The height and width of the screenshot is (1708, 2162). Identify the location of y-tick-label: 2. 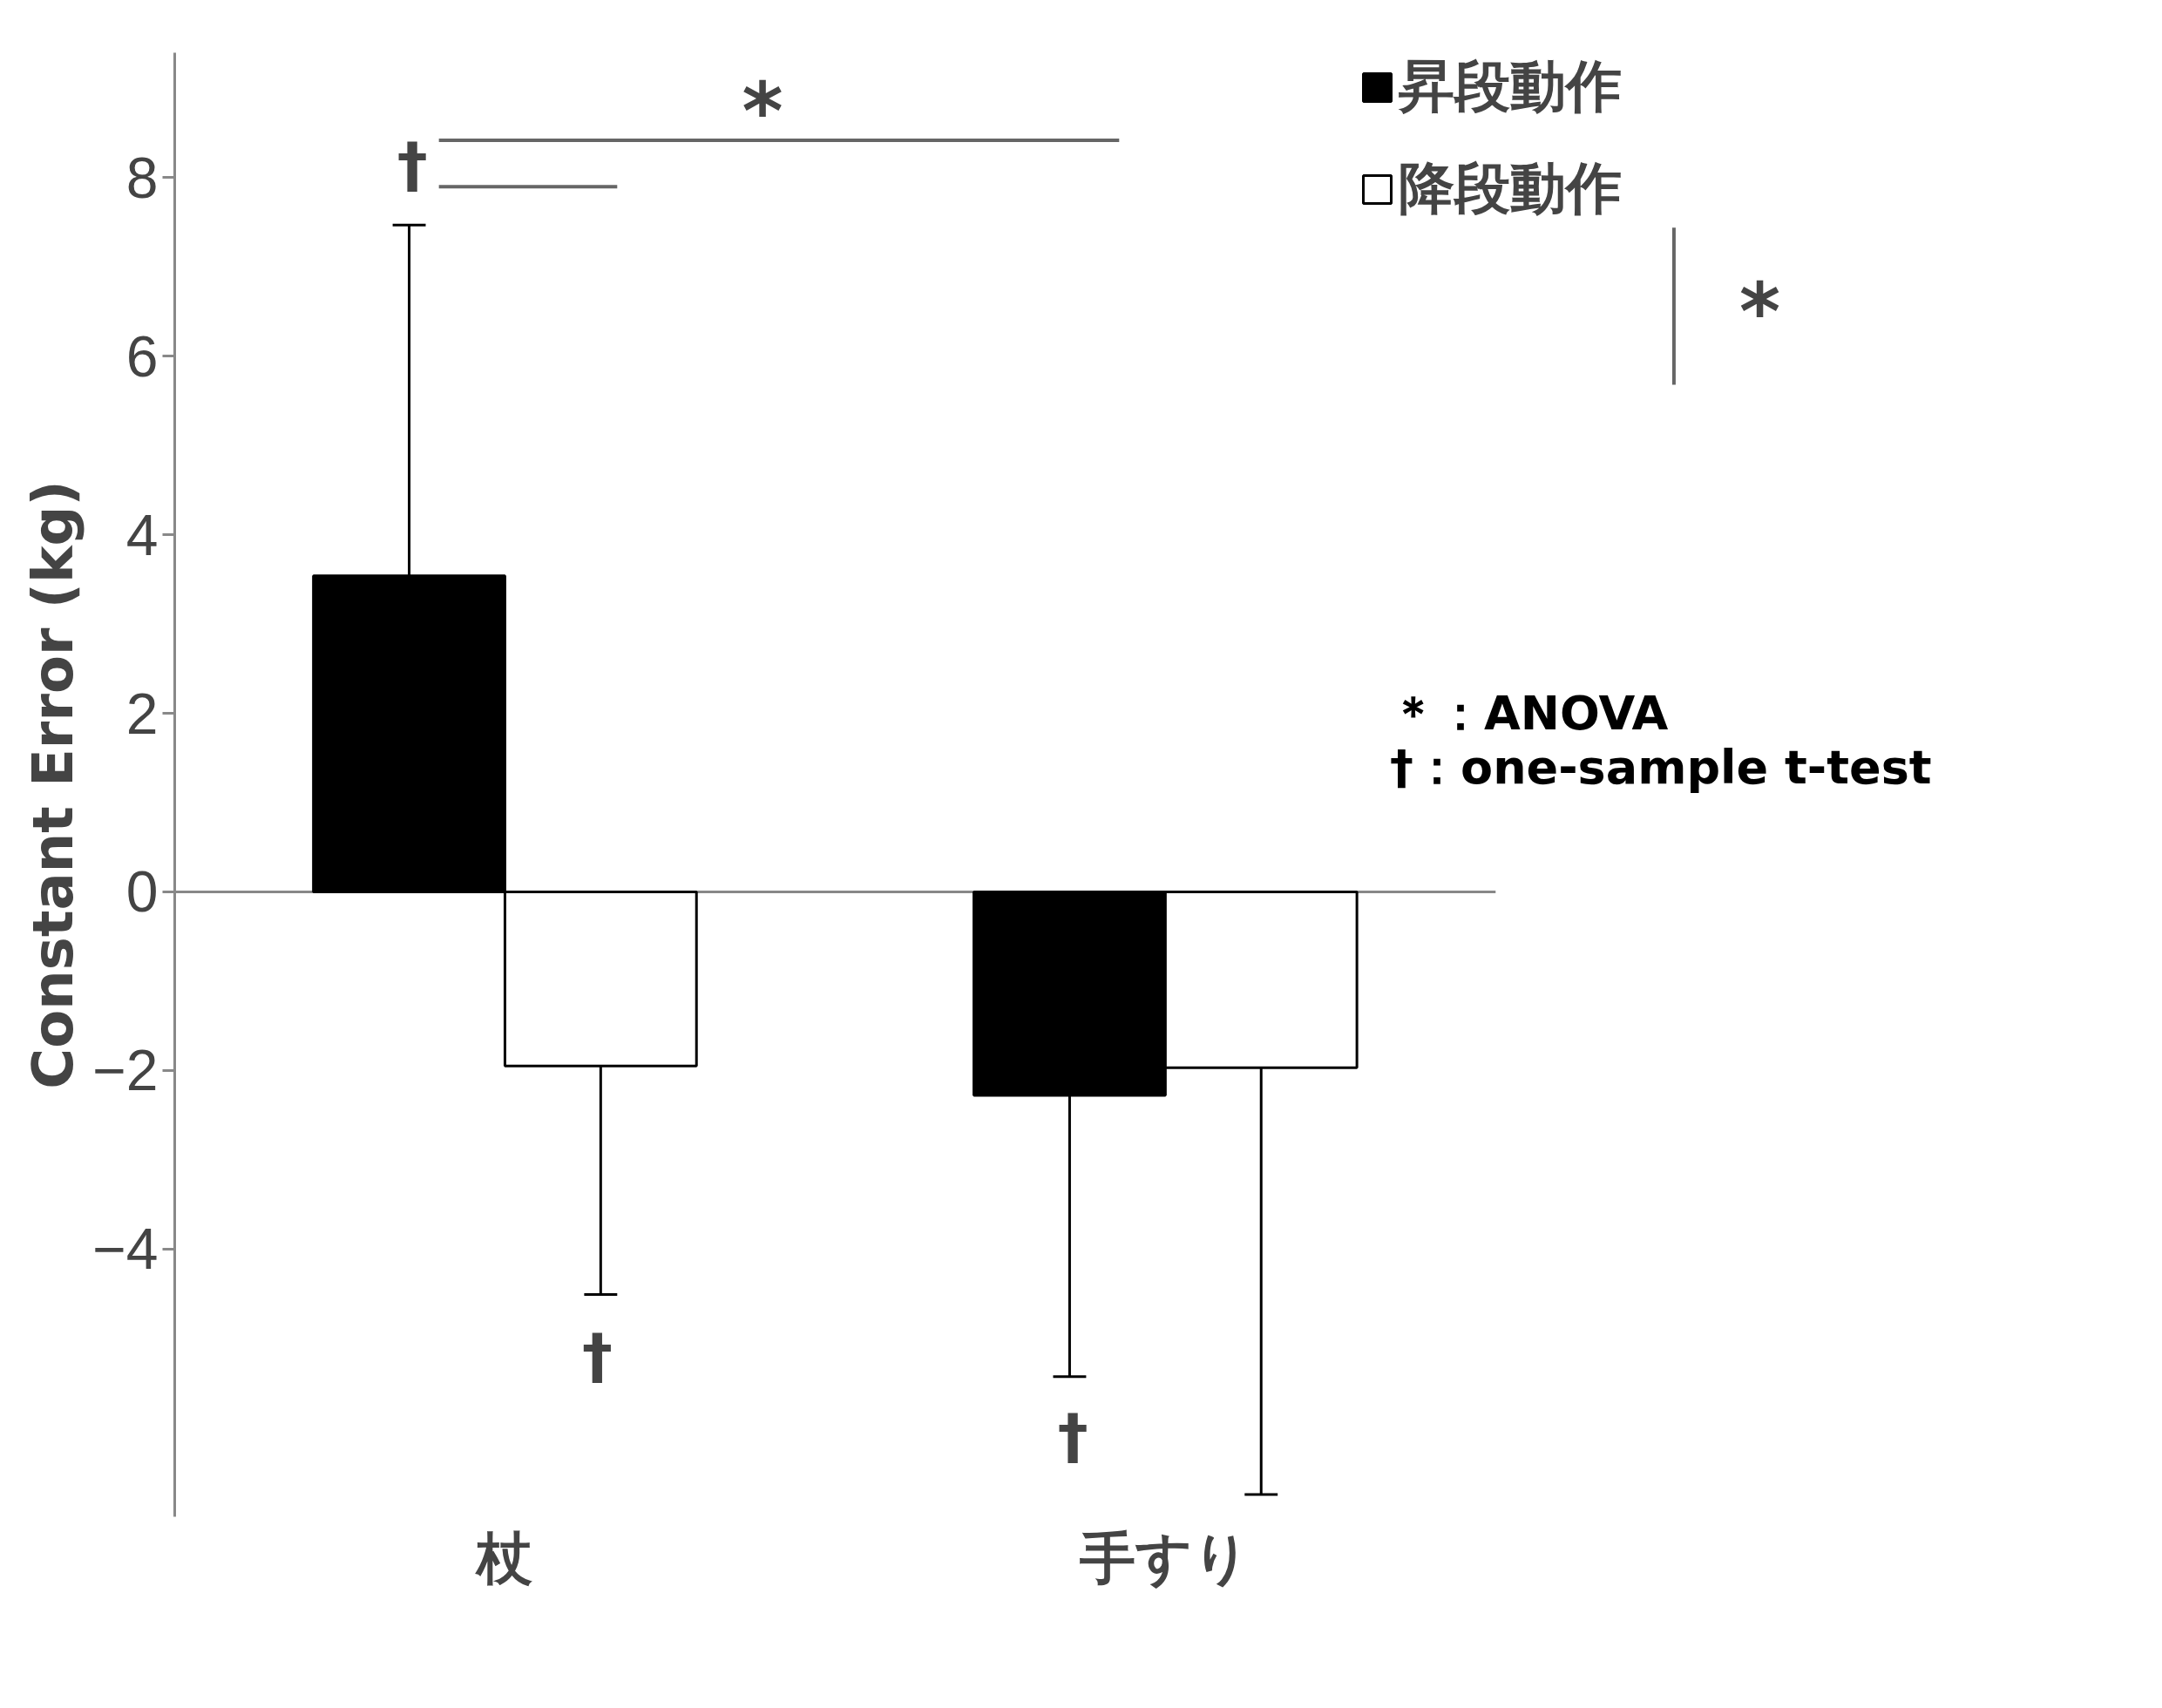
(142, 713).